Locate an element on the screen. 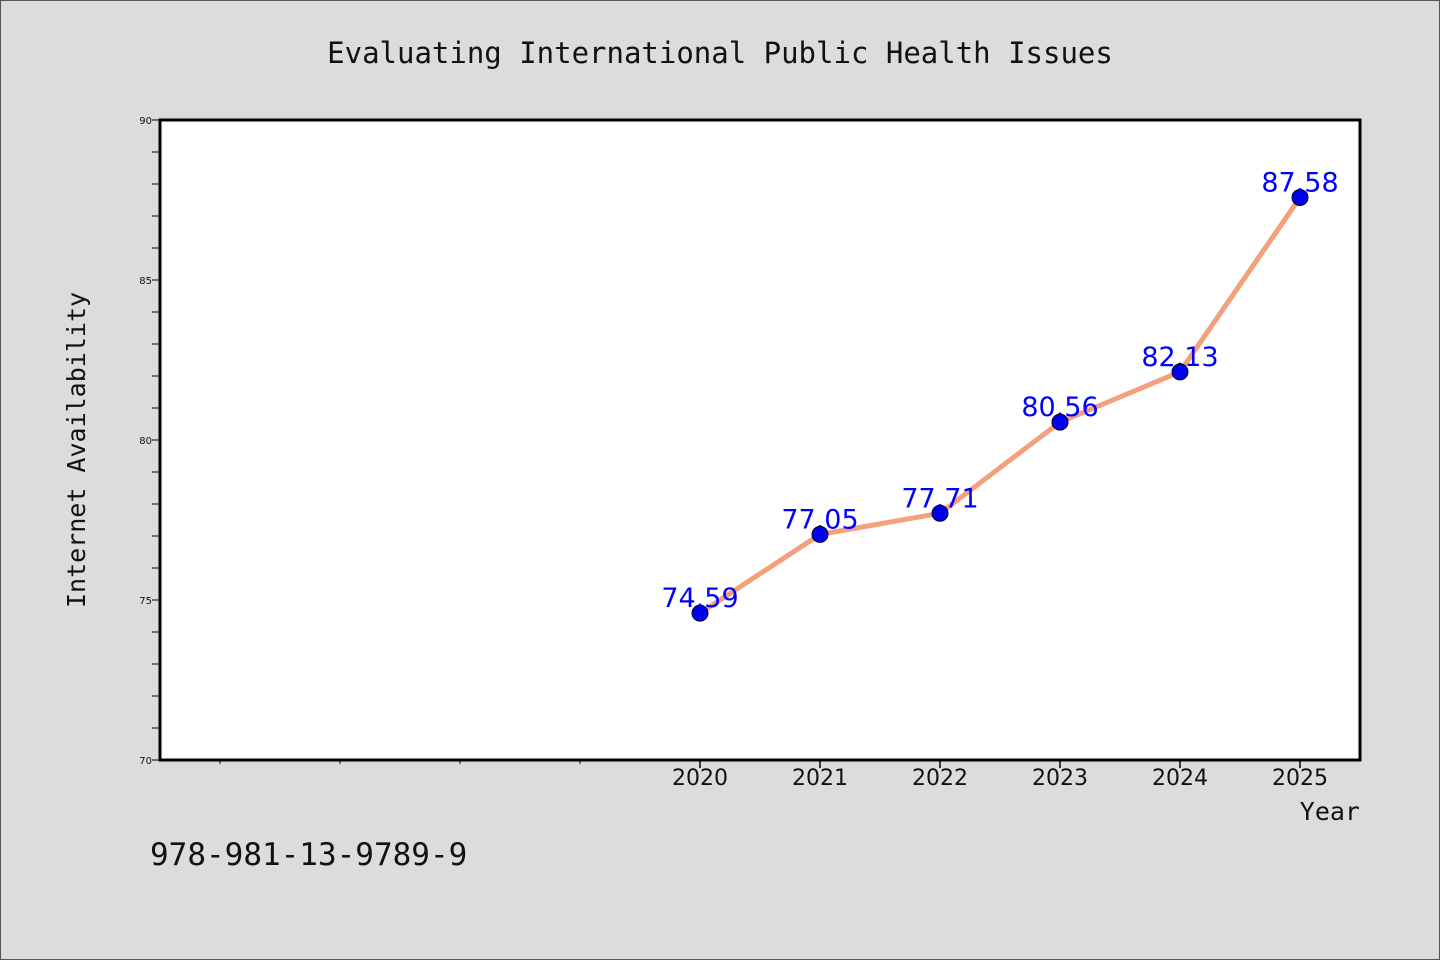  footnote-isbn: 978-981-13-9789-9 is located at coordinates (308, 855).